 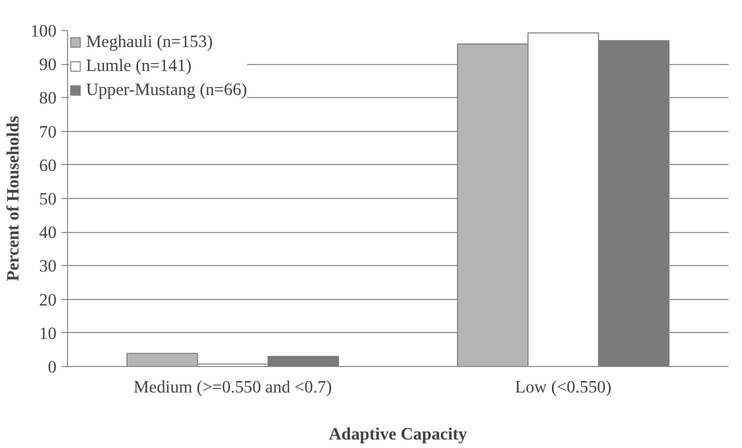 What do you see at coordinates (13, 199) in the screenshot?
I see `y-axis-title: Percent of Households` at bounding box center [13, 199].